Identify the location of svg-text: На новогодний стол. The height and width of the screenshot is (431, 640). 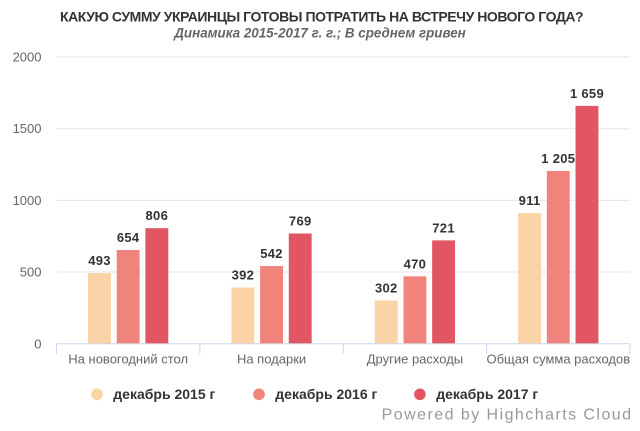
(128, 359).